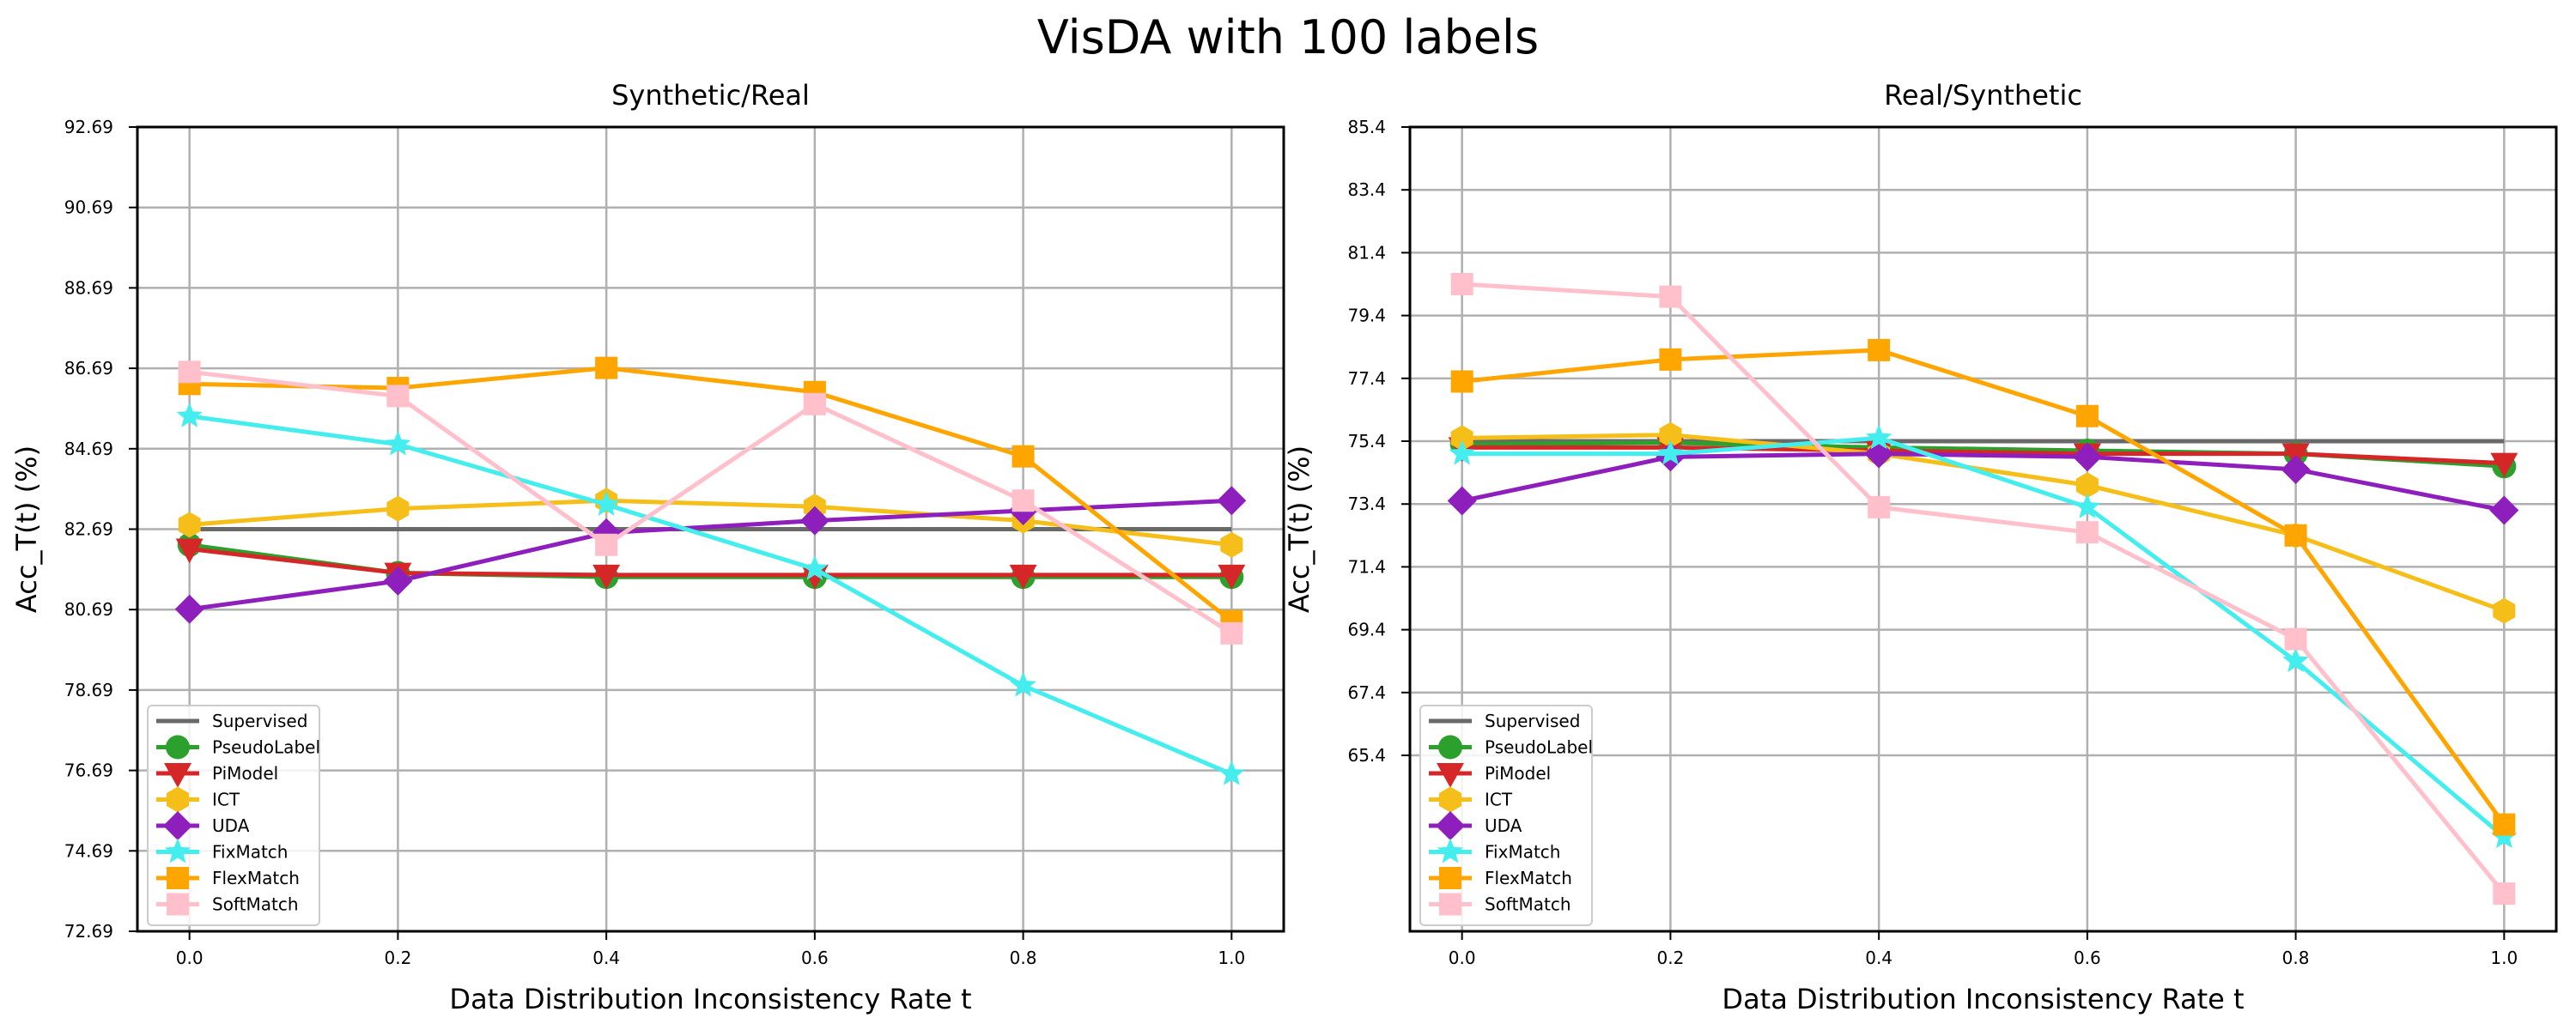 The width and height of the screenshot is (2576, 1030). Describe the element at coordinates (88, 207) in the screenshot. I see `y-tick-label: 90.69` at that location.